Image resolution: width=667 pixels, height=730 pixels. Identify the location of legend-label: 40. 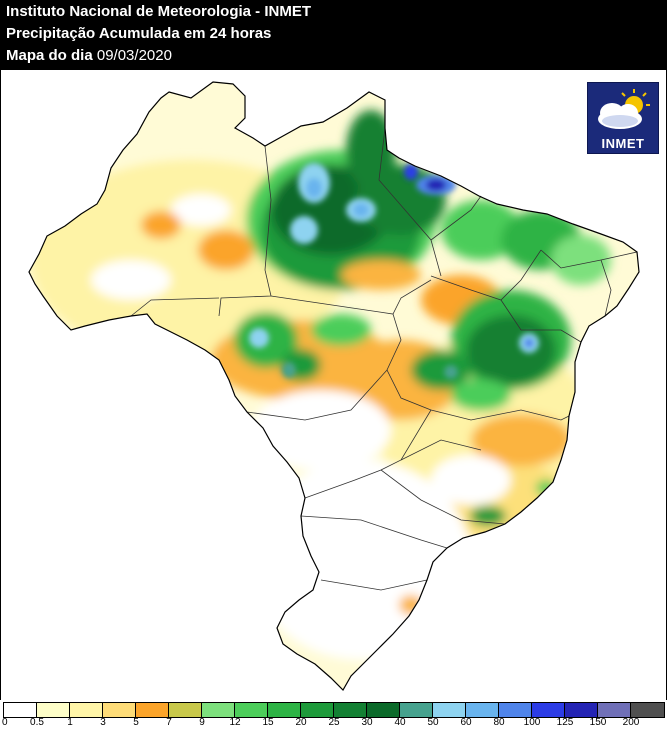
(400, 722).